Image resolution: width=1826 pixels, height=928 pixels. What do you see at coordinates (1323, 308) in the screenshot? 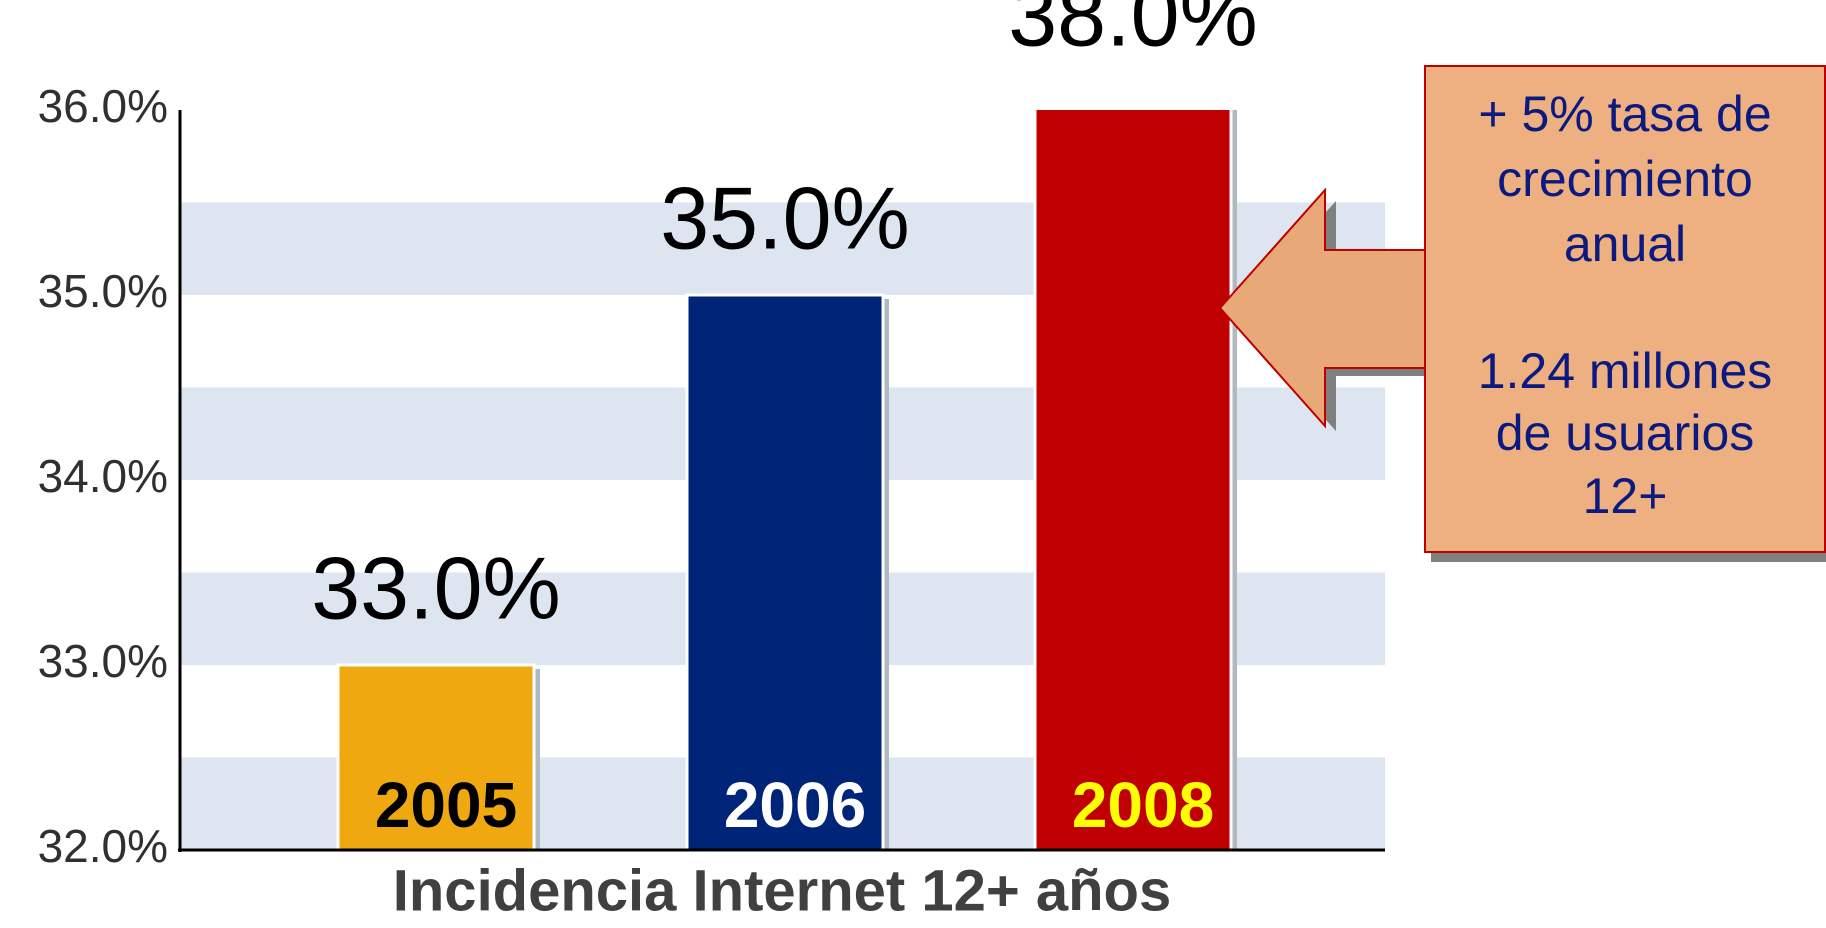
I see `arrow` at bounding box center [1323, 308].